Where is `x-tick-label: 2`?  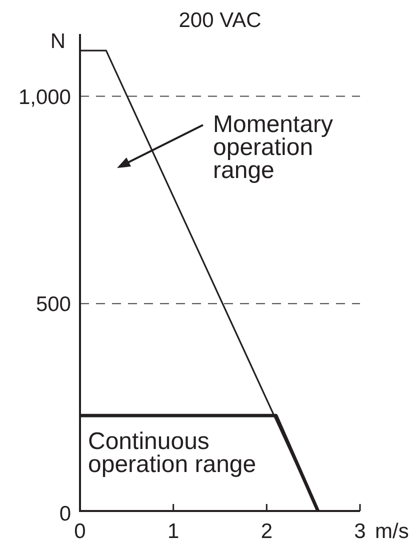
x-tick-label: 2 is located at coordinates (266, 531).